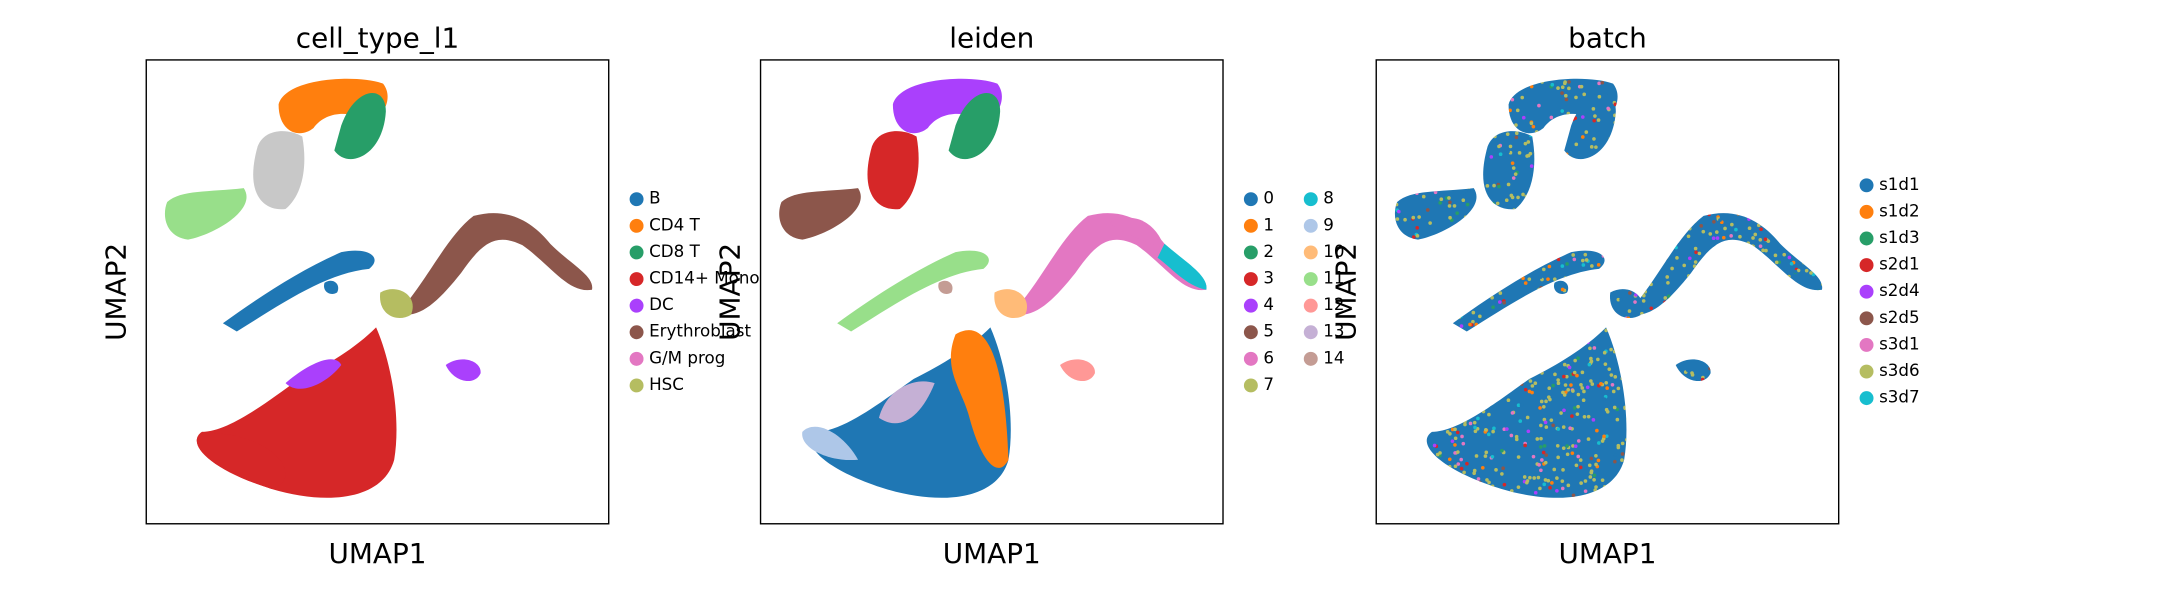  I want to click on legend-label: HSC, so click(666, 384).